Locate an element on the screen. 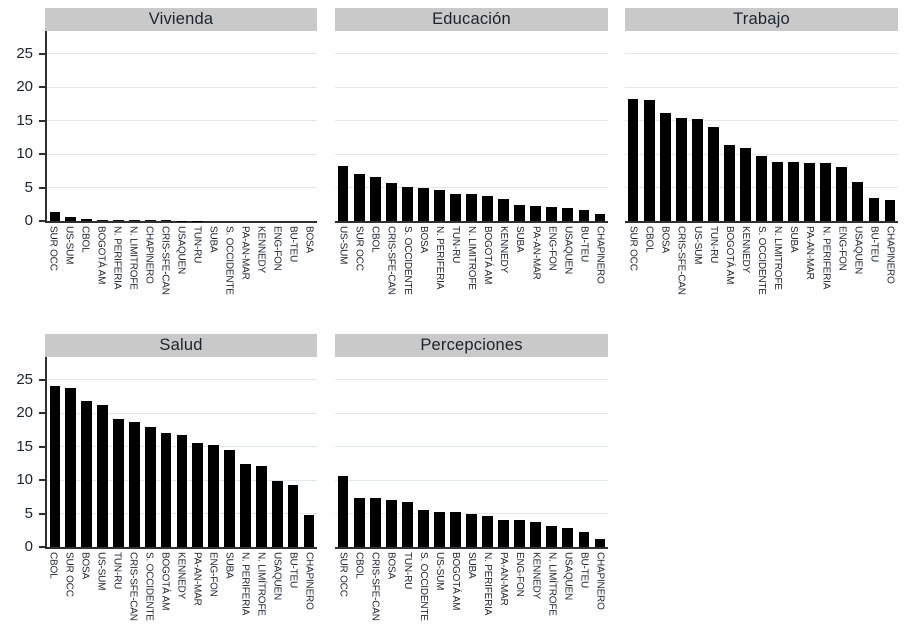 This screenshot has width=907, height=642. x-label-slot: N. LIMÍTROFE is located at coordinates (261, 595).